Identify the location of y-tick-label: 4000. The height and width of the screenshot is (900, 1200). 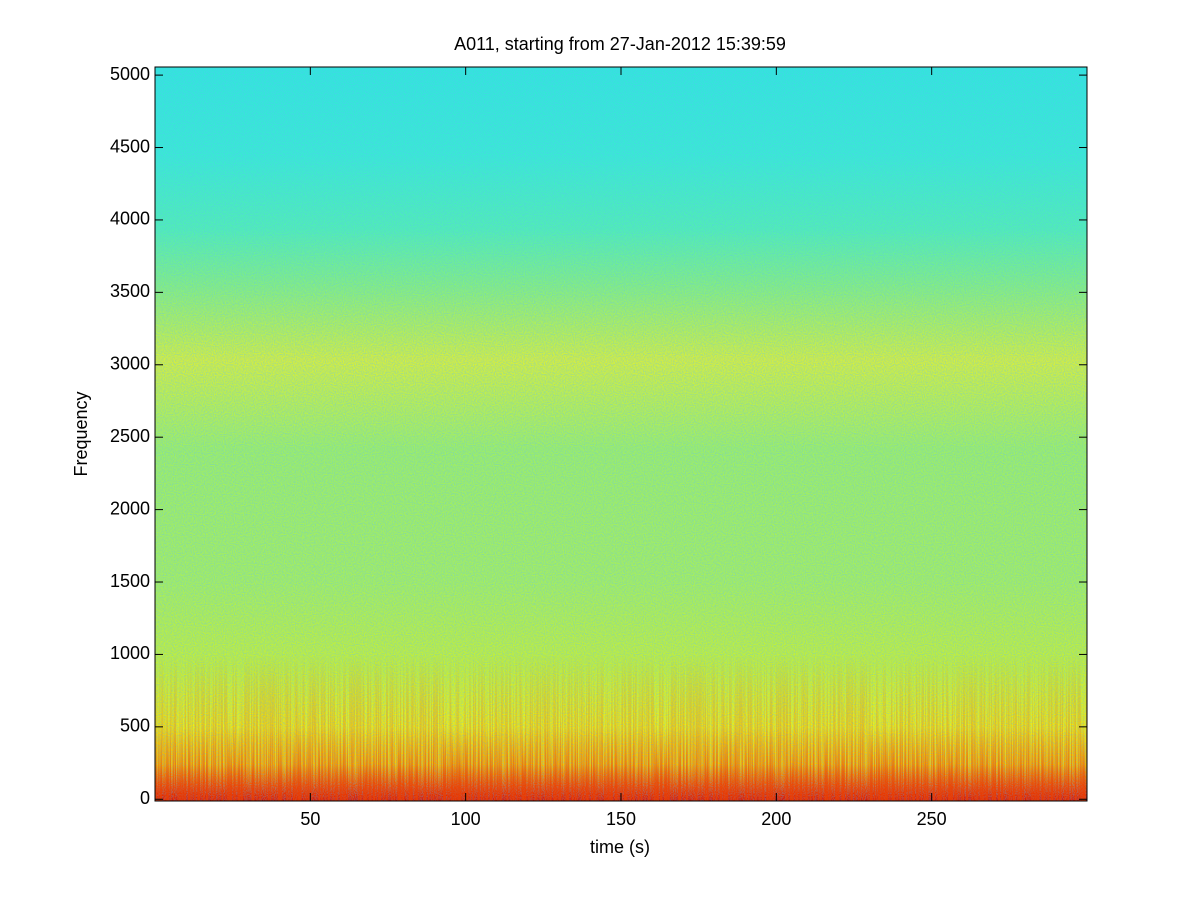
(130, 219).